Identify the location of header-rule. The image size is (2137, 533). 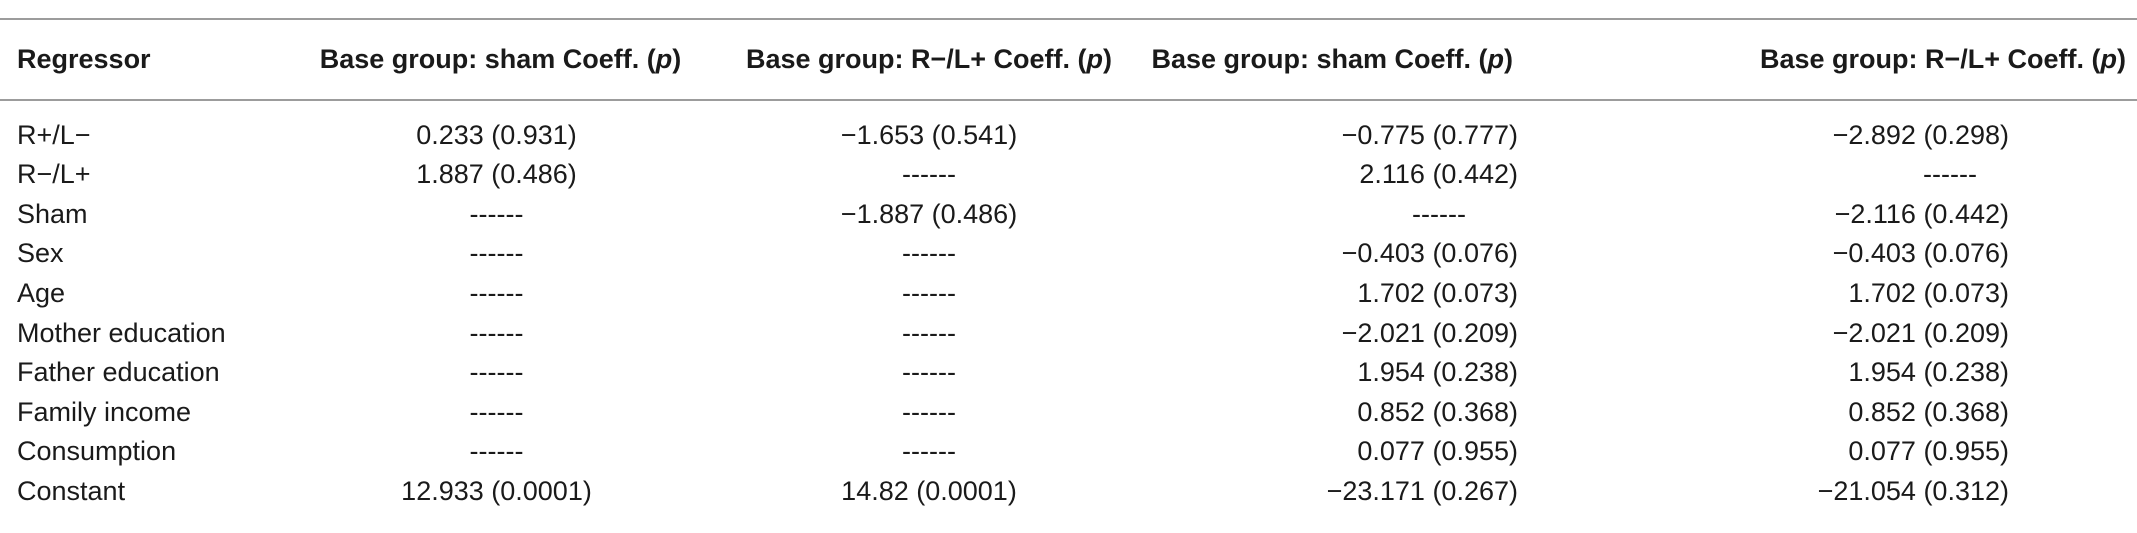
(1068, 100).